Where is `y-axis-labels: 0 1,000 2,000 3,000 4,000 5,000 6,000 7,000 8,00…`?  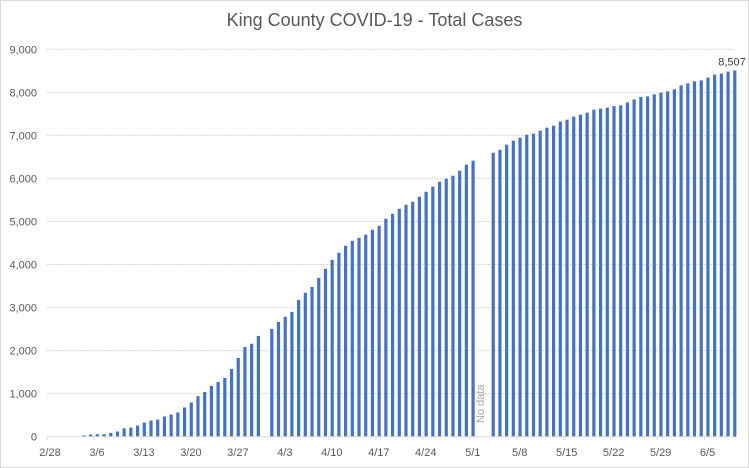 y-axis-labels: 0 1,000 2,000 3,000 4,000 5,000 6,000 7,000 8,00… is located at coordinates (23, 243).